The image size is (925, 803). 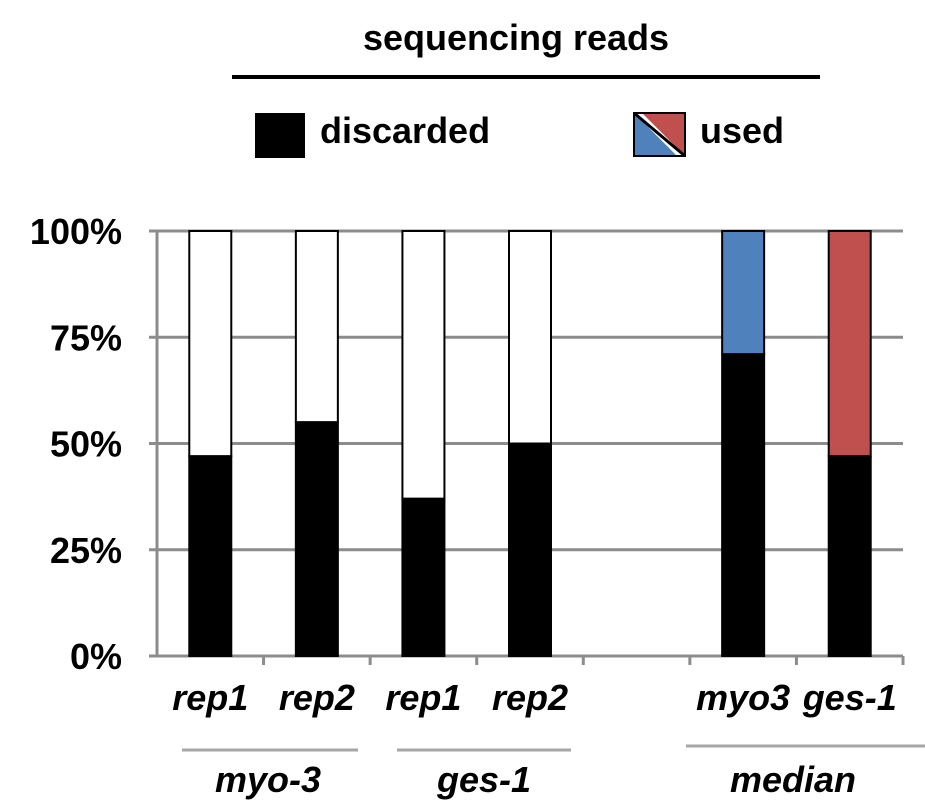 I want to click on legend-label-discarded: discarded, so click(x=405, y=130).